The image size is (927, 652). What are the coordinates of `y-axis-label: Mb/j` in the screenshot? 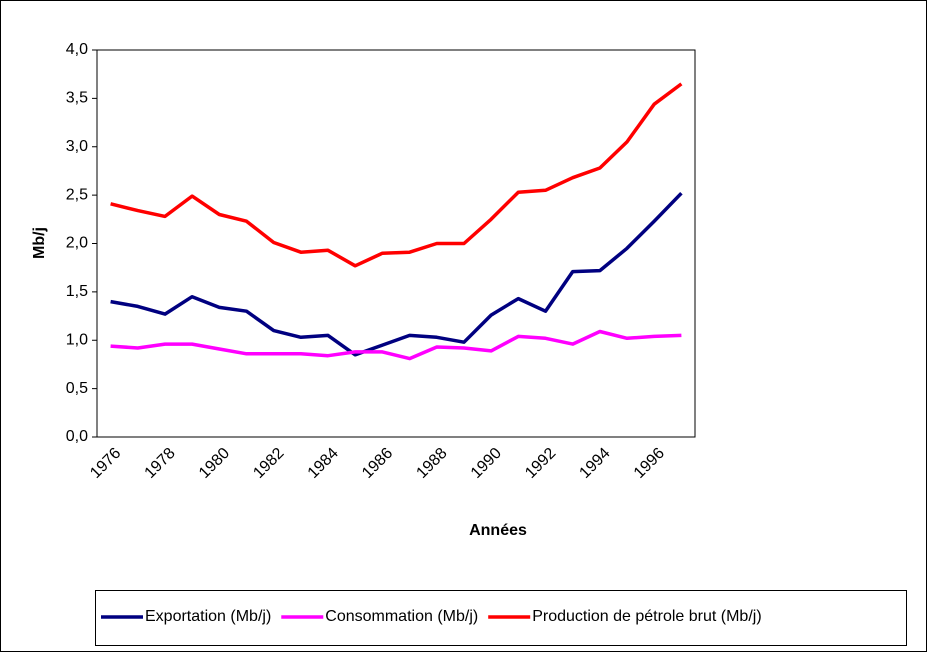 It's located at (39, 243).